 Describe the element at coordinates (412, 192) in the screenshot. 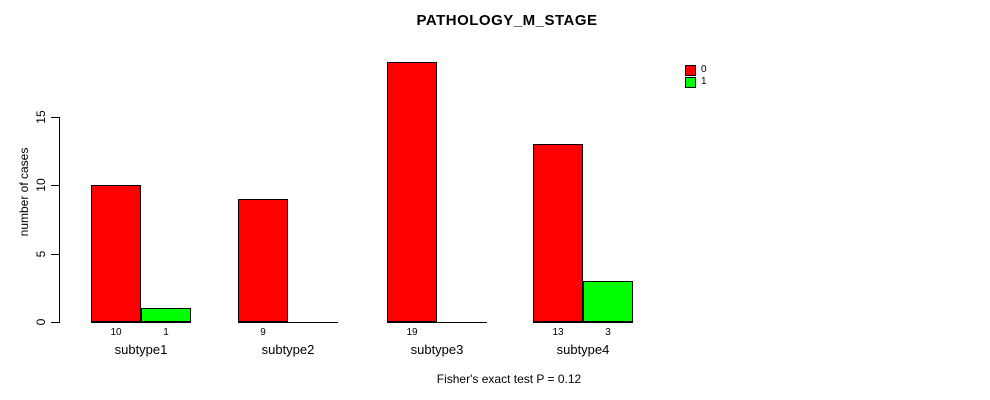

I see `bar-0-subtype3` at that location.